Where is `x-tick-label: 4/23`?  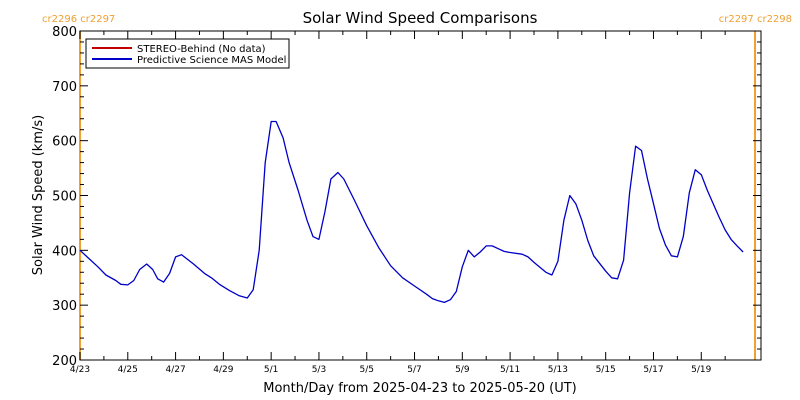 x-tick-label: 4/23 is located at coordinates (80, 370).